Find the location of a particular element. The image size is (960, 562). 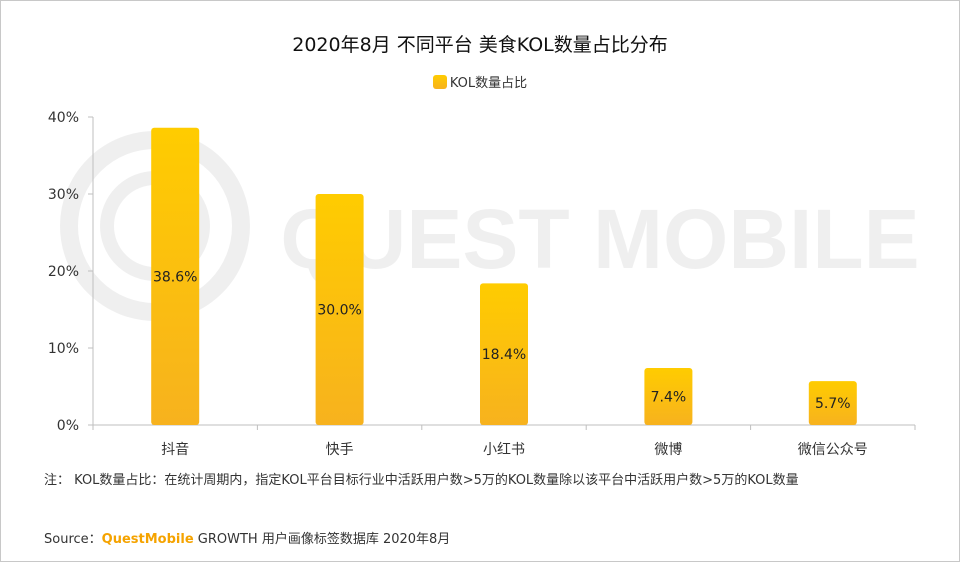

bar-data-label: 38.6% is located at coordinates (175, 277).